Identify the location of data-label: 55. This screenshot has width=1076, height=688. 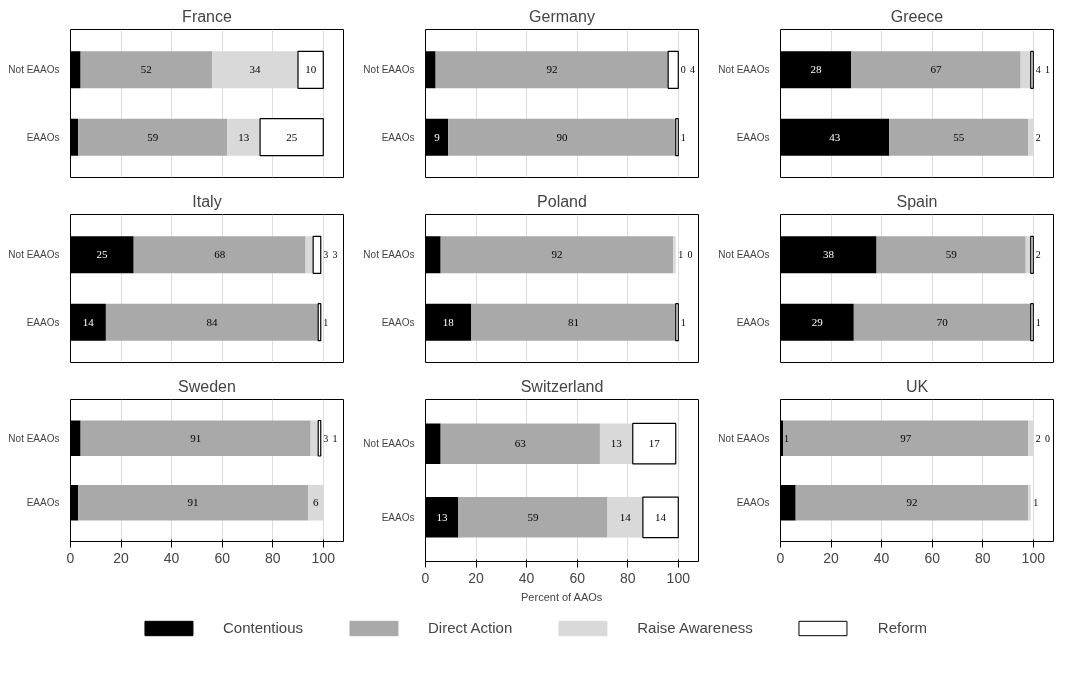
(959, 136).